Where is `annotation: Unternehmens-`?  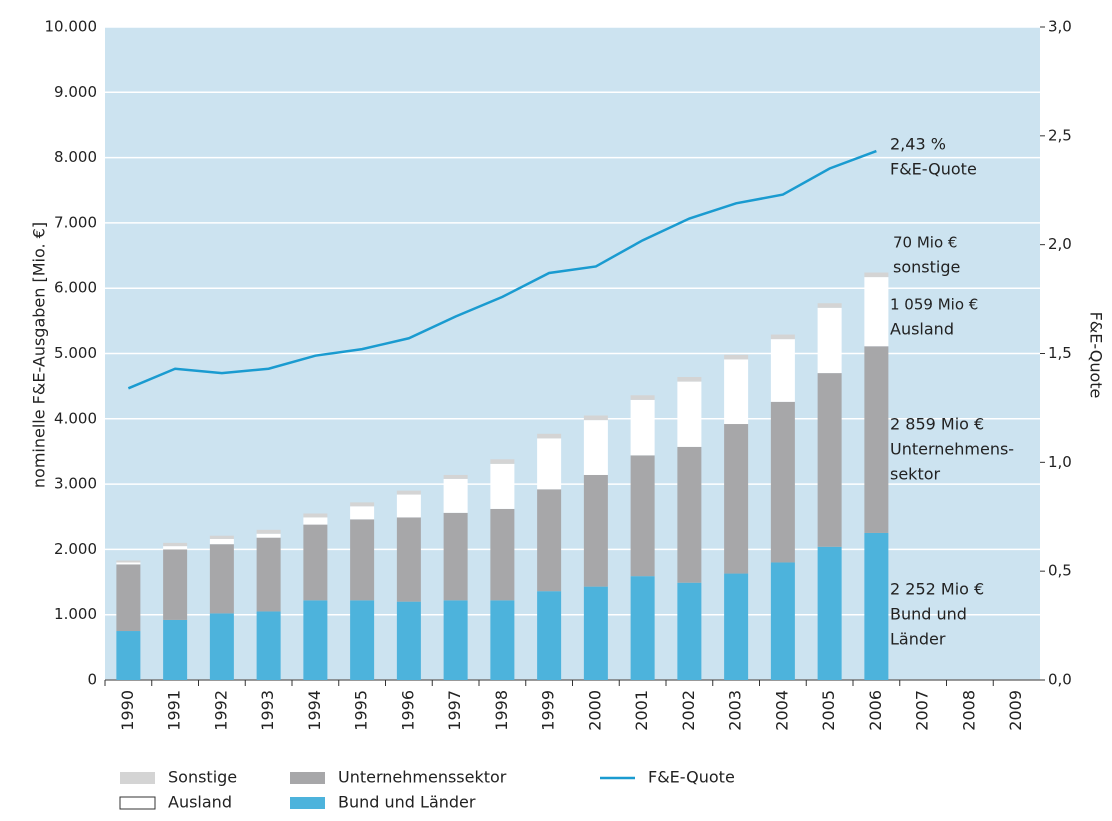 annotation: Unternehmens- is located at coordinates (952, 449).